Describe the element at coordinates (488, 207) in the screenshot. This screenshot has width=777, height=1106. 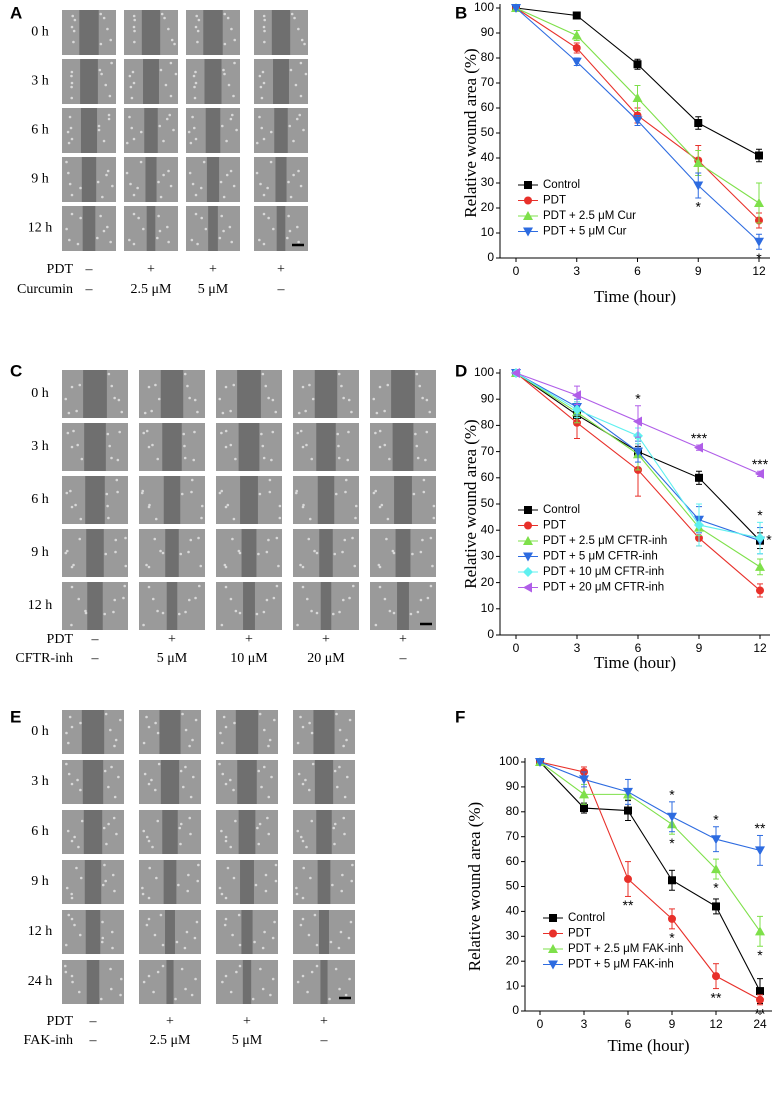
I see `y-tick-label: 20` at that location.